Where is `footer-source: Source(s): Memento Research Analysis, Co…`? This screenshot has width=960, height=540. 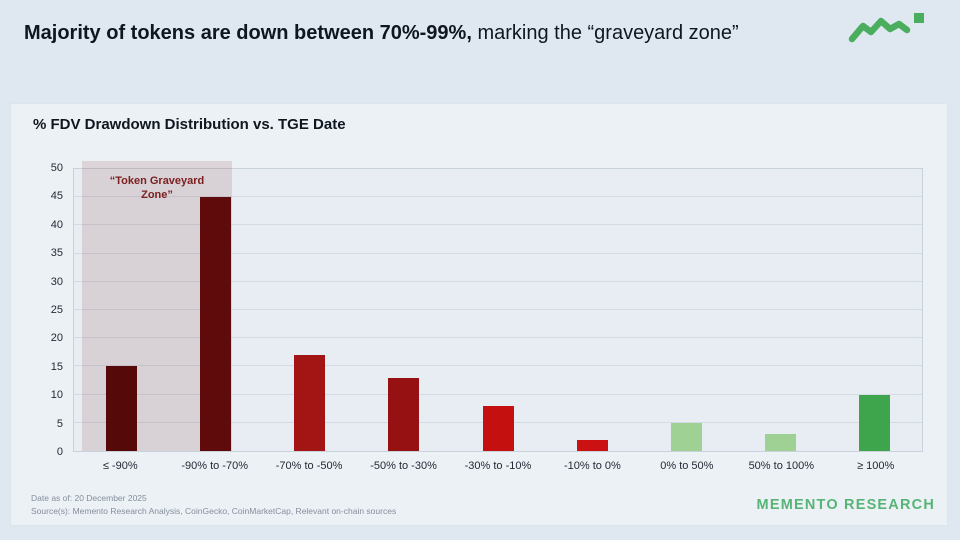 footer-source: Source(s): Memento Research Analysis, Co… is located at coordinates (214, 510).